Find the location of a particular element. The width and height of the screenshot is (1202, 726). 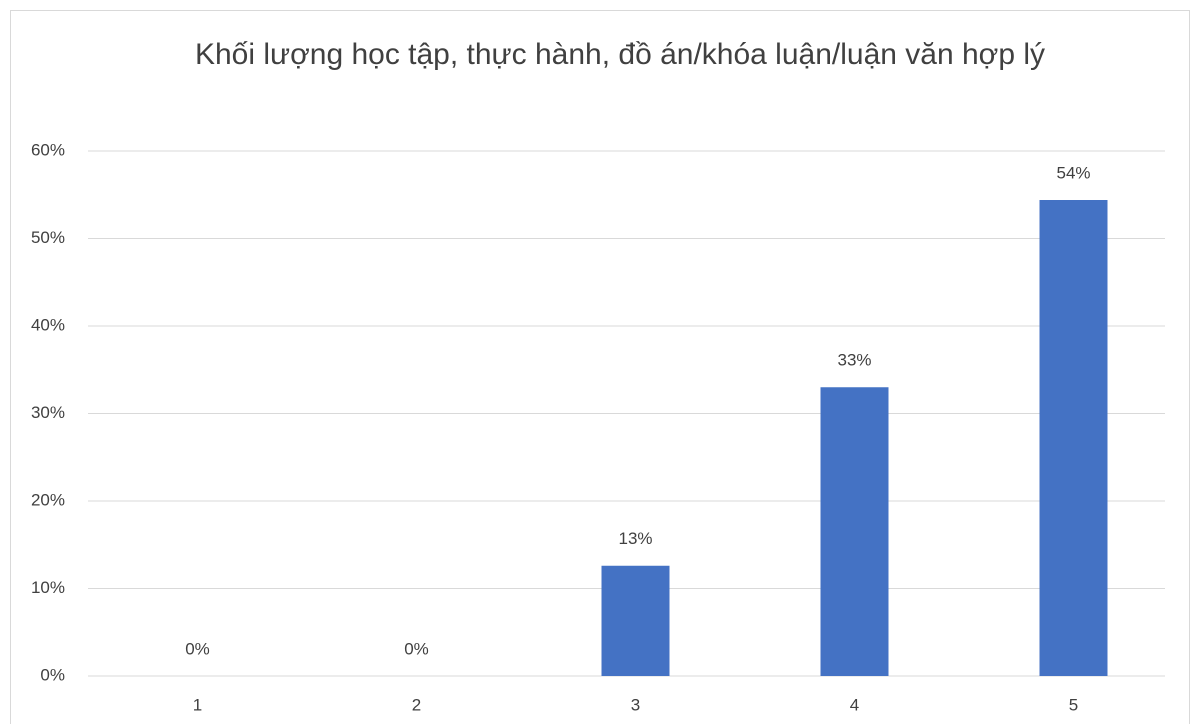

data-label: 13% is located at coordinates (635, 538).